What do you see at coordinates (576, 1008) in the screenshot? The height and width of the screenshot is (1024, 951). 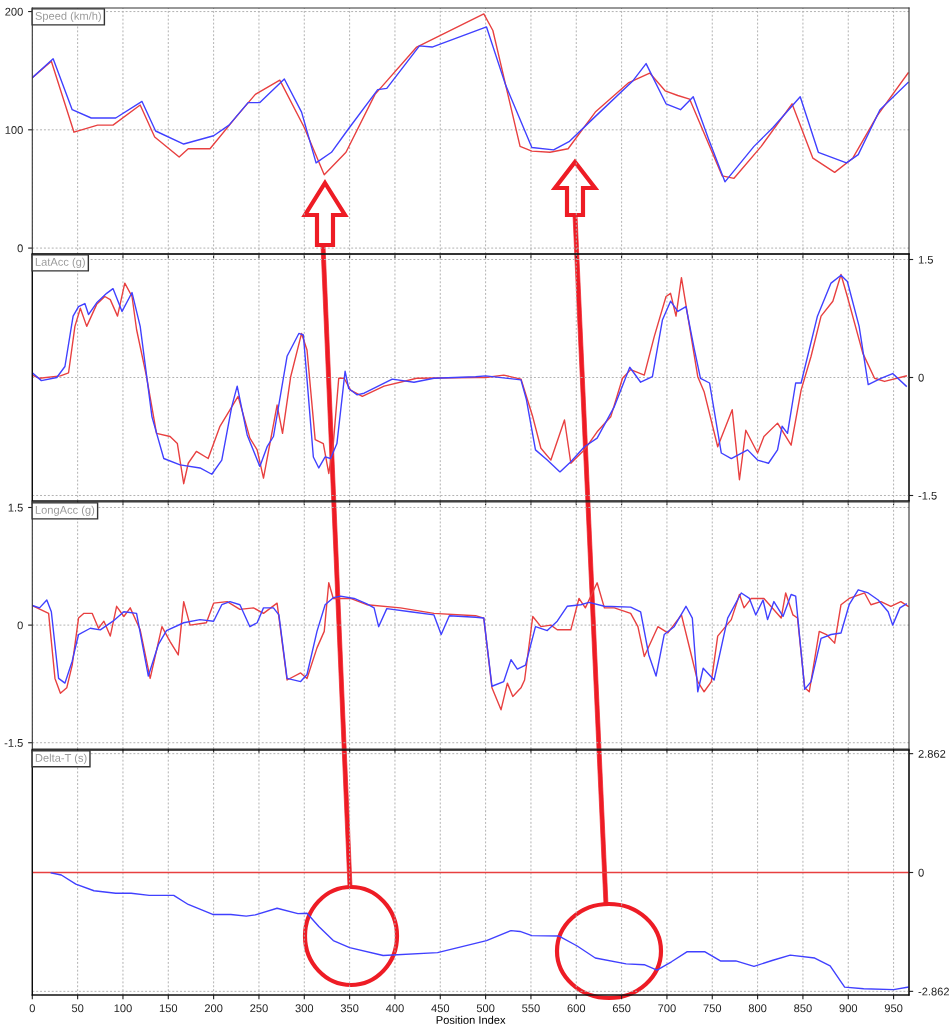 I see `x-tick-label: 600` at bounding box center [576, 1008].